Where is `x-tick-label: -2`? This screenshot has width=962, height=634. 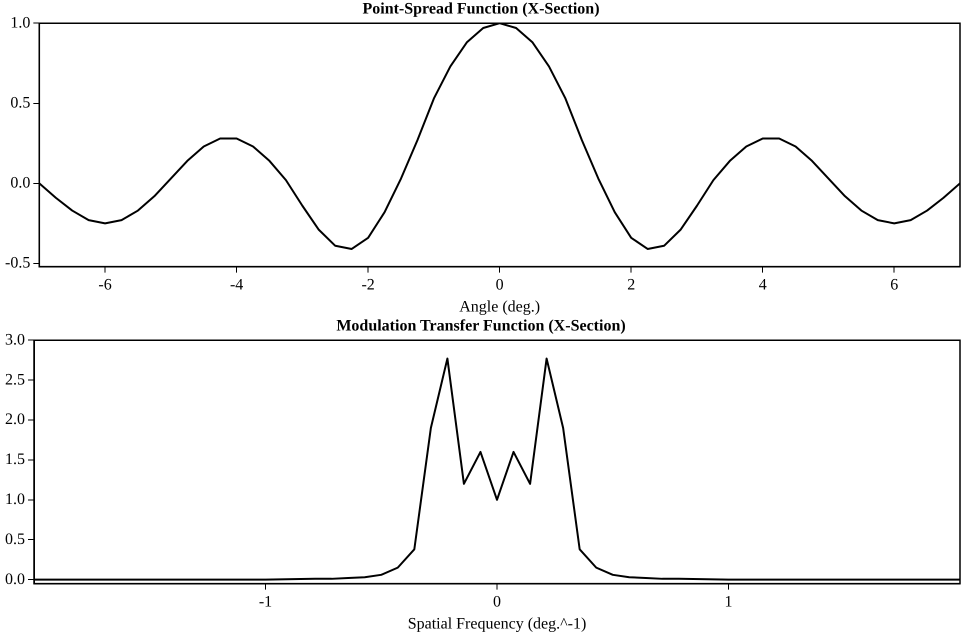
x-tick-label: -2 is located at coordinates (368, 285).